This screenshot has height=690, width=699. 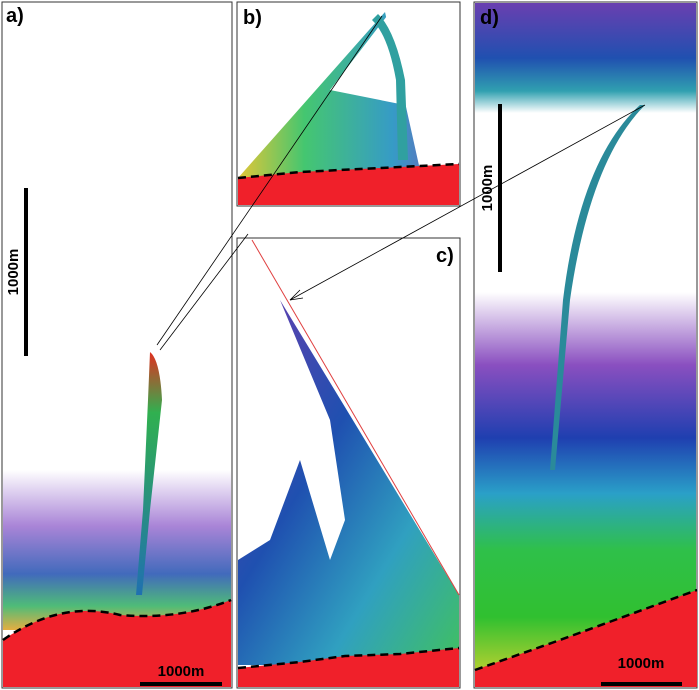 I want to click on panel-b: b), so click(x=348, y=104).